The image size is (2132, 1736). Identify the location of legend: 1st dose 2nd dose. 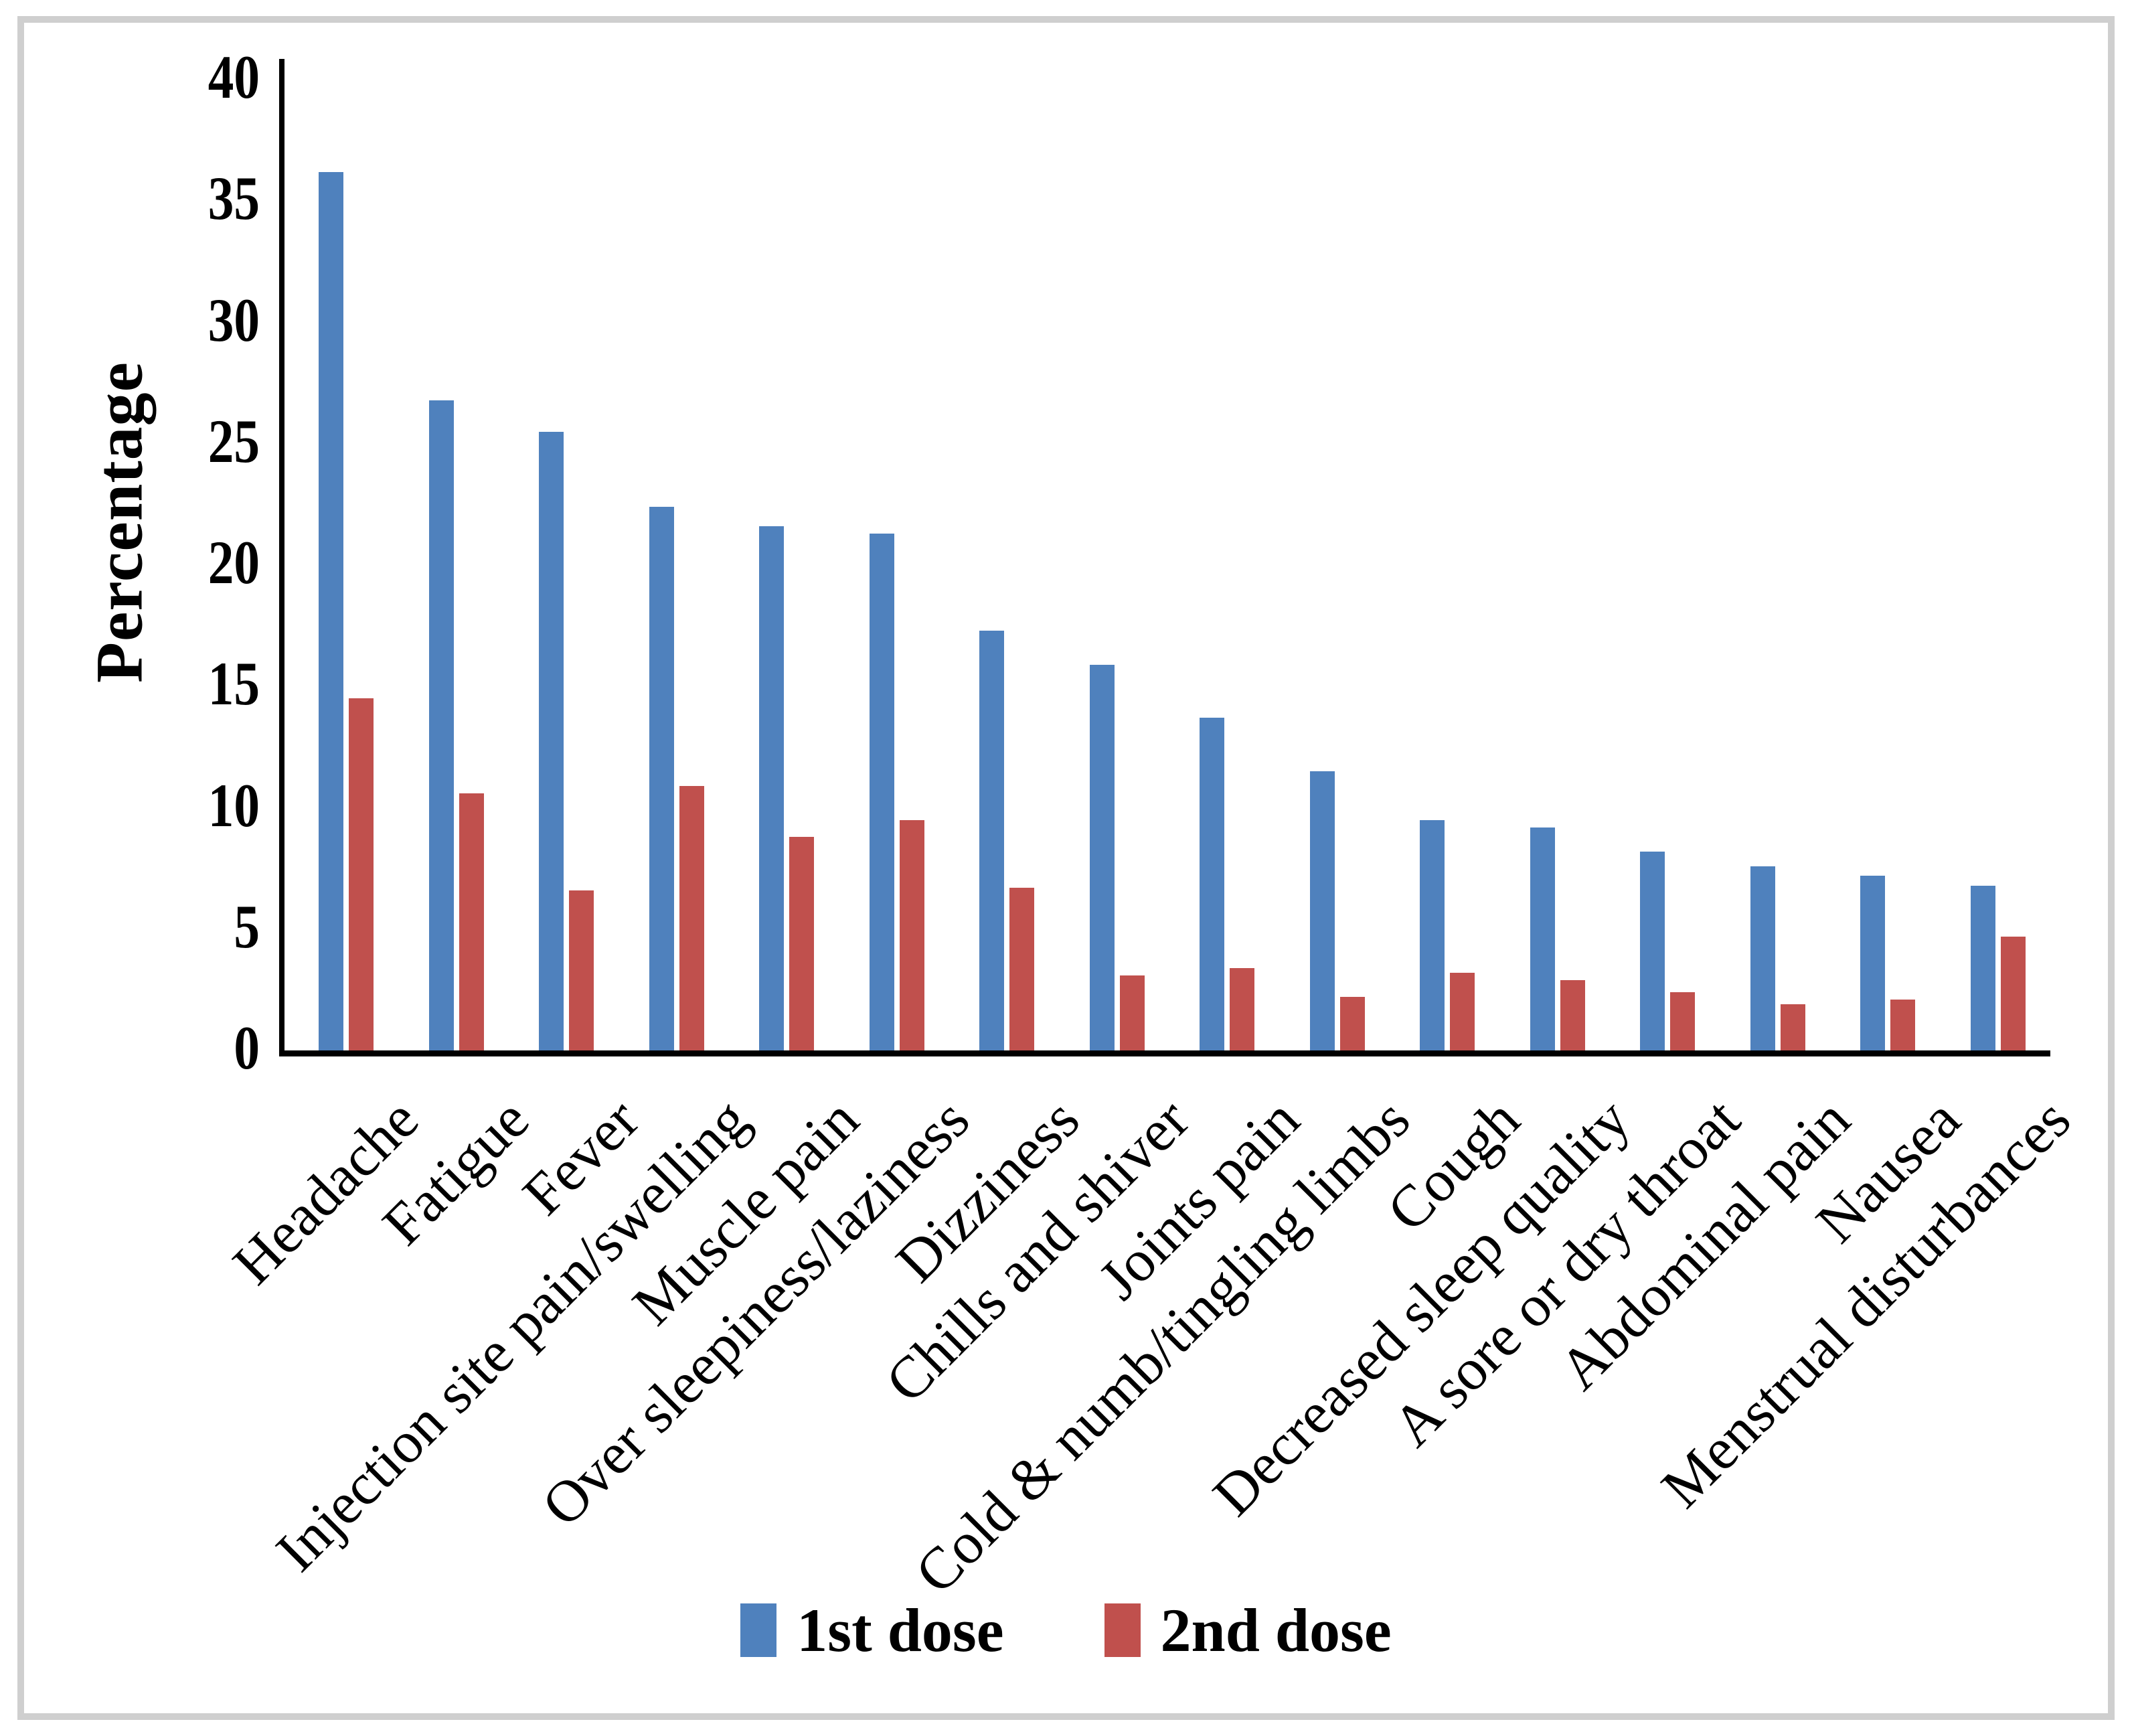
(1066, 1630).